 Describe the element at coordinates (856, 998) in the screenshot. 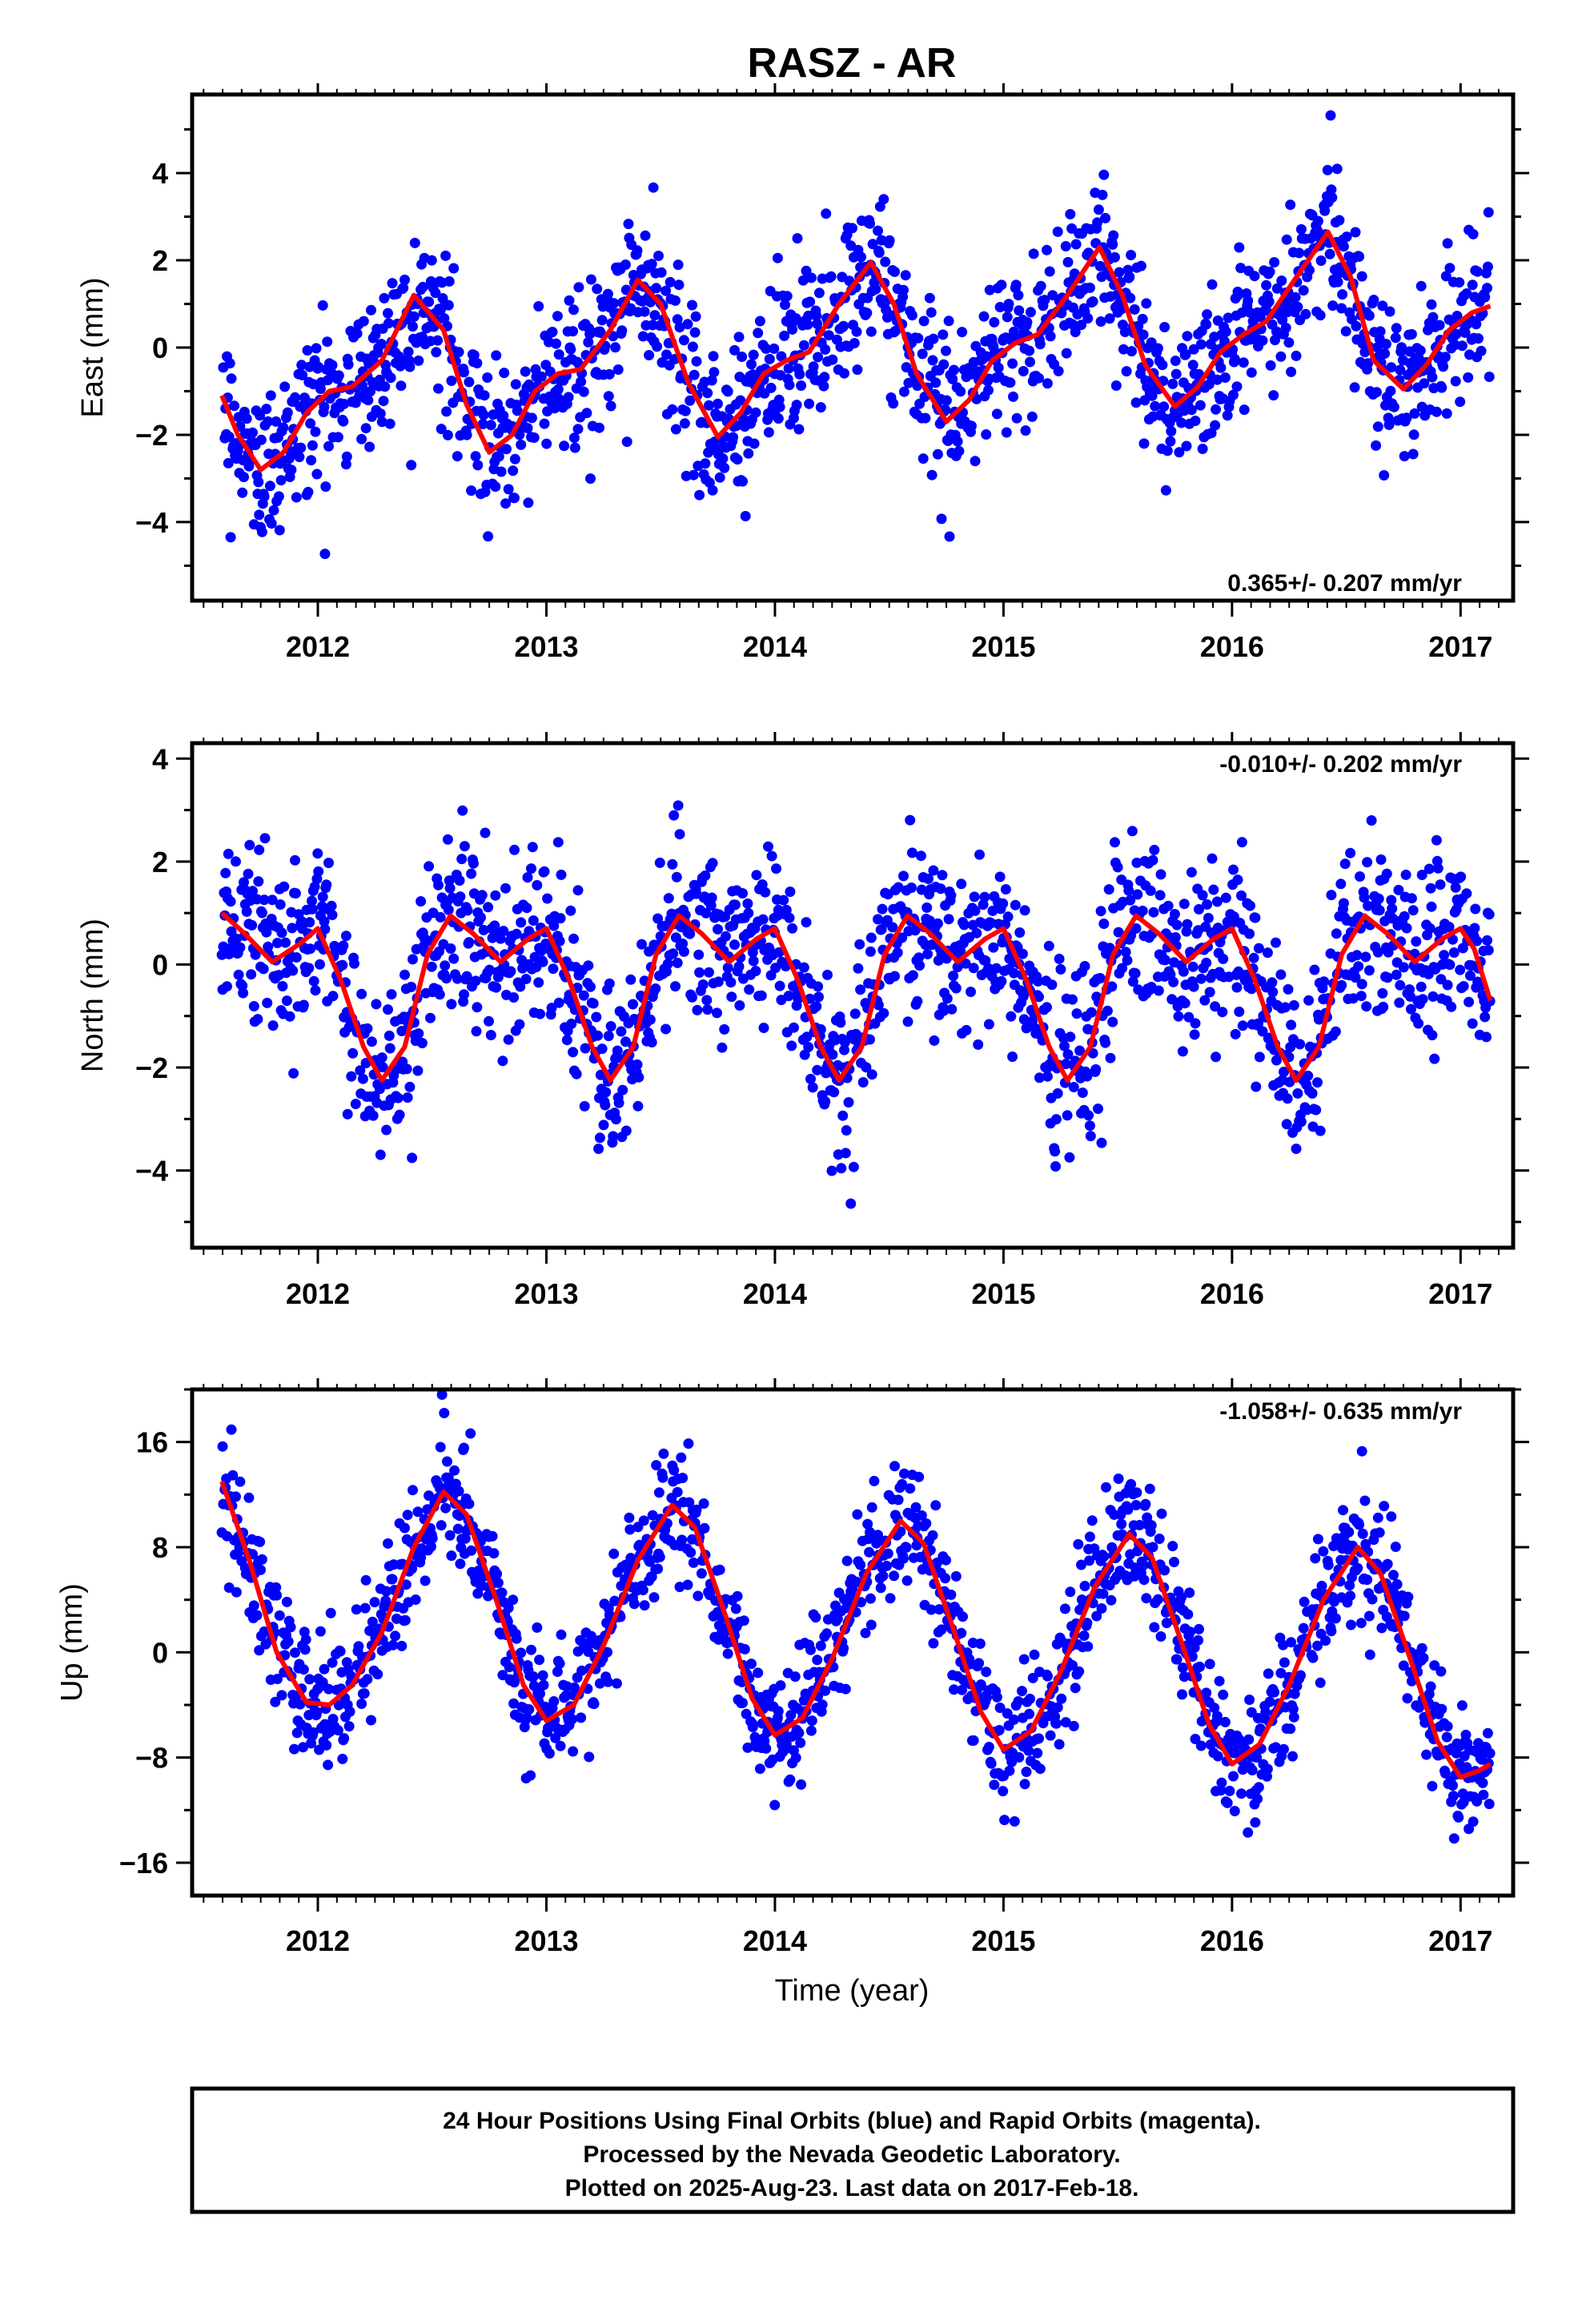

I see `north-fit-curve` at that location.